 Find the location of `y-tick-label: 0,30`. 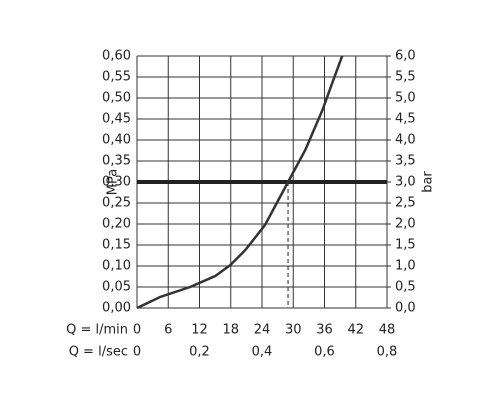

y-tick-label: 0,30 is located at coordinates (116, 182).